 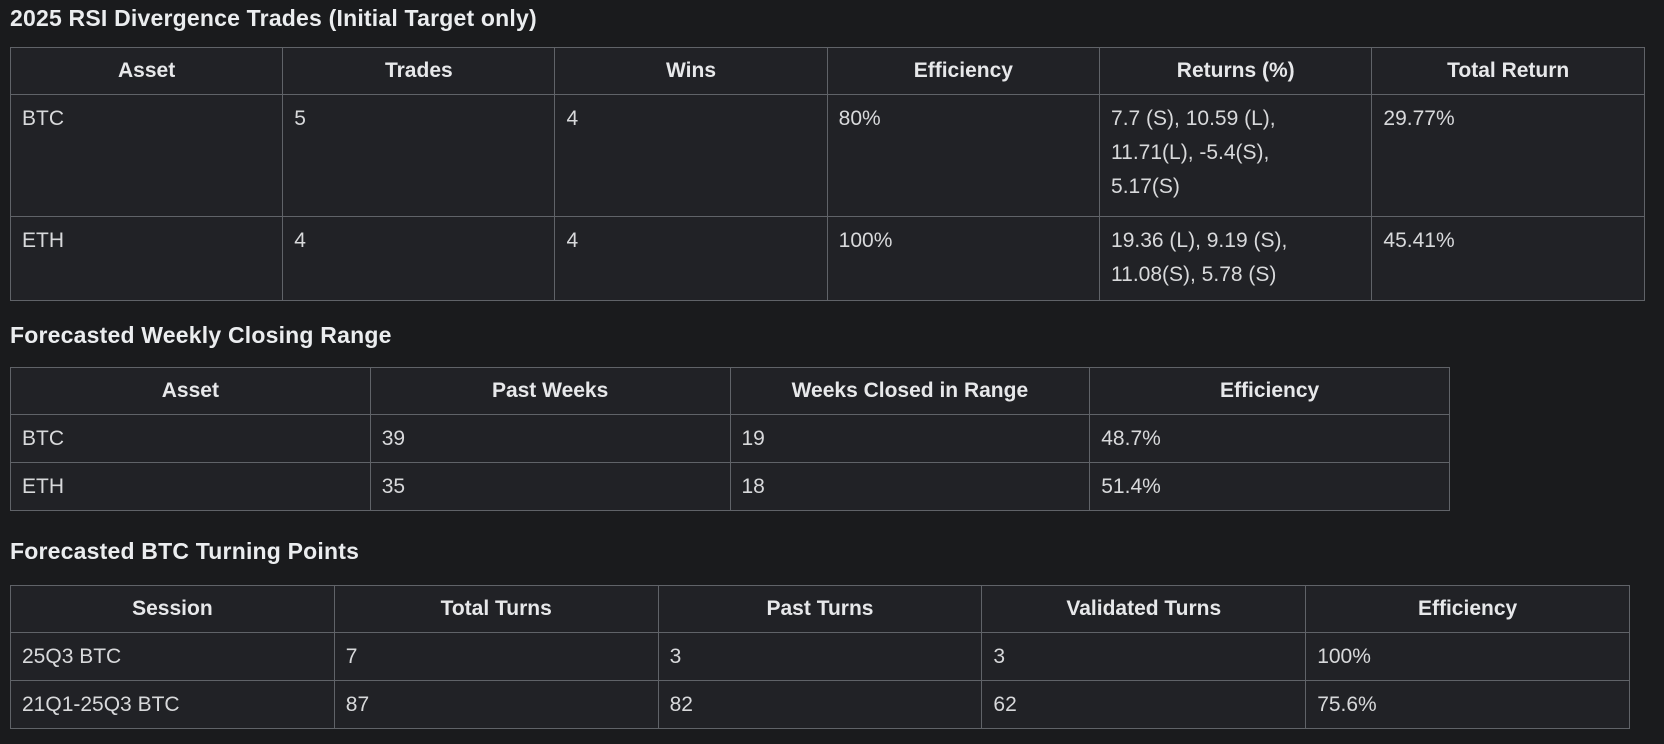 What do you see at coordinates (1508, 258) in the screenshot?
I see `cell-total-return: 45.41%` at bounding box center [1508, 258].